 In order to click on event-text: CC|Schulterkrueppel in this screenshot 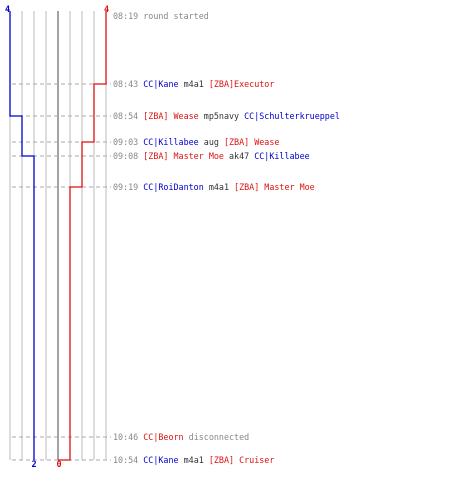, I will do `click(292, 116)`.